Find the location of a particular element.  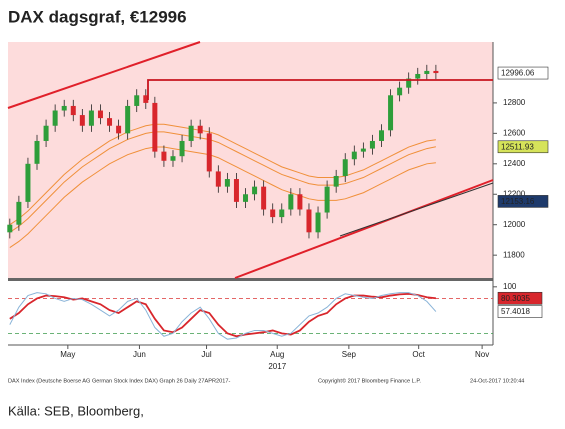

y-tick-label: 12000 is located at coordinates (514, 224).